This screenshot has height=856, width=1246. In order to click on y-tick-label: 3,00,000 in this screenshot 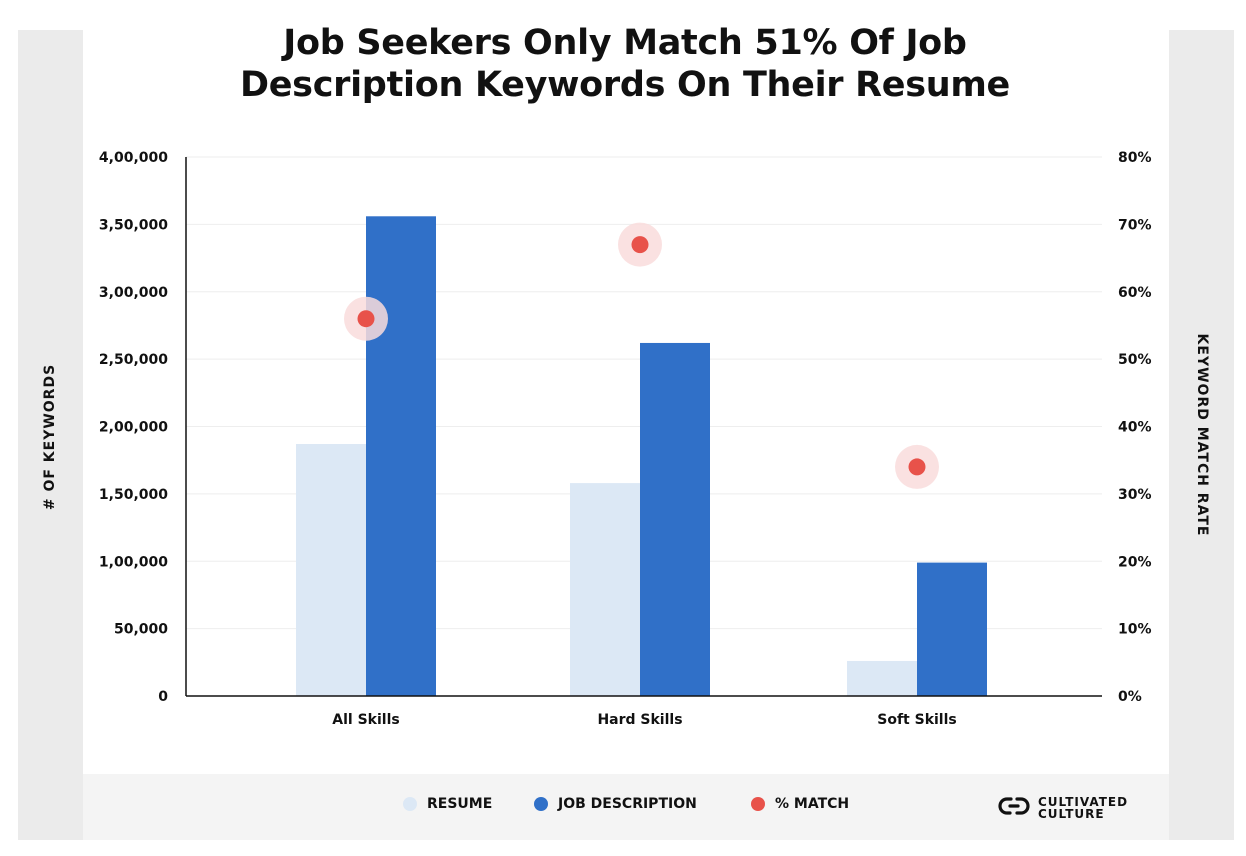, I will do `click(133, 293)`.